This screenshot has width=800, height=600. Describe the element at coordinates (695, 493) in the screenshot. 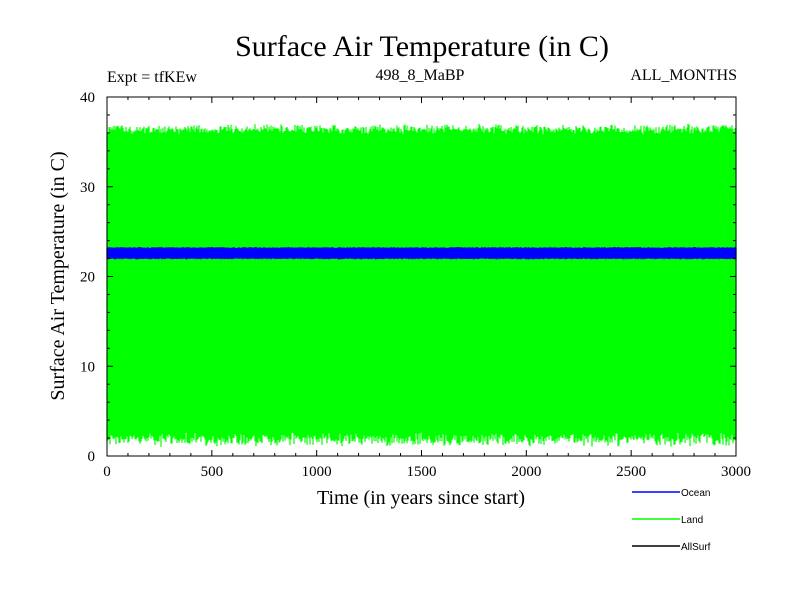

I see `legend-label-ocean: Ocean` at that location.